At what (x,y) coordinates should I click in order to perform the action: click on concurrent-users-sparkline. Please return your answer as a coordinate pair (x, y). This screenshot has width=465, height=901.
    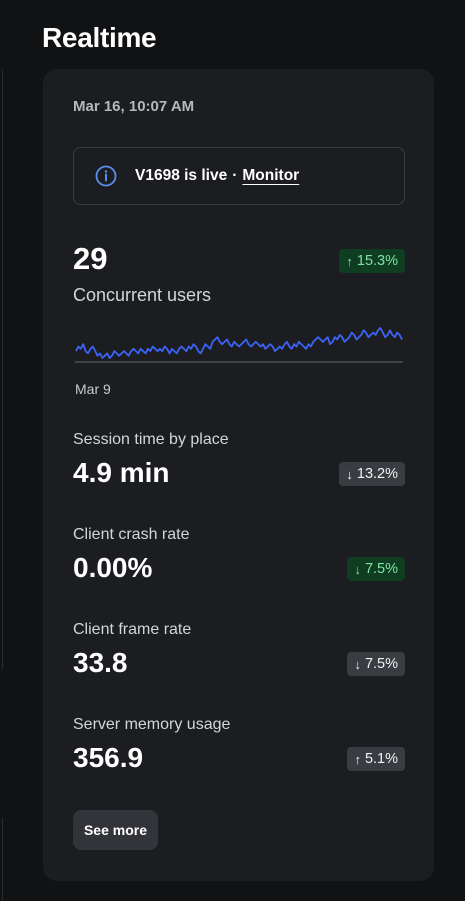
    Looking at the image, I should click on (239, 345).